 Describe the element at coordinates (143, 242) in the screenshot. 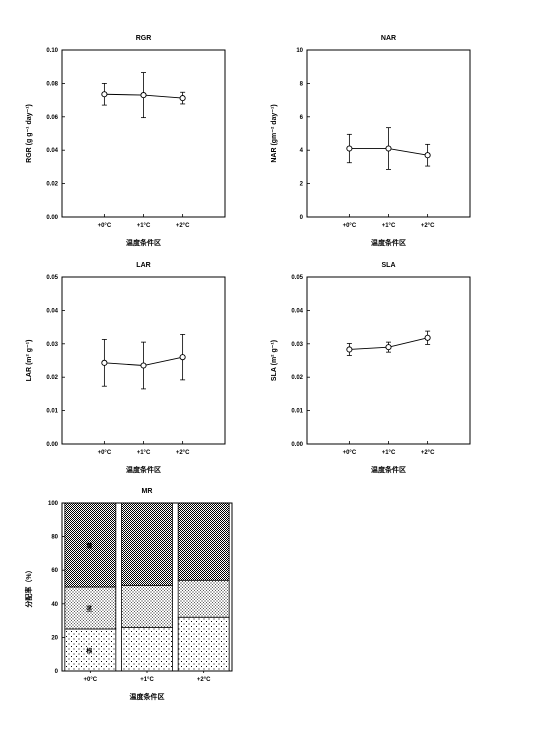

I see `chart1-x-axis-label: 温度条件区` at that location.